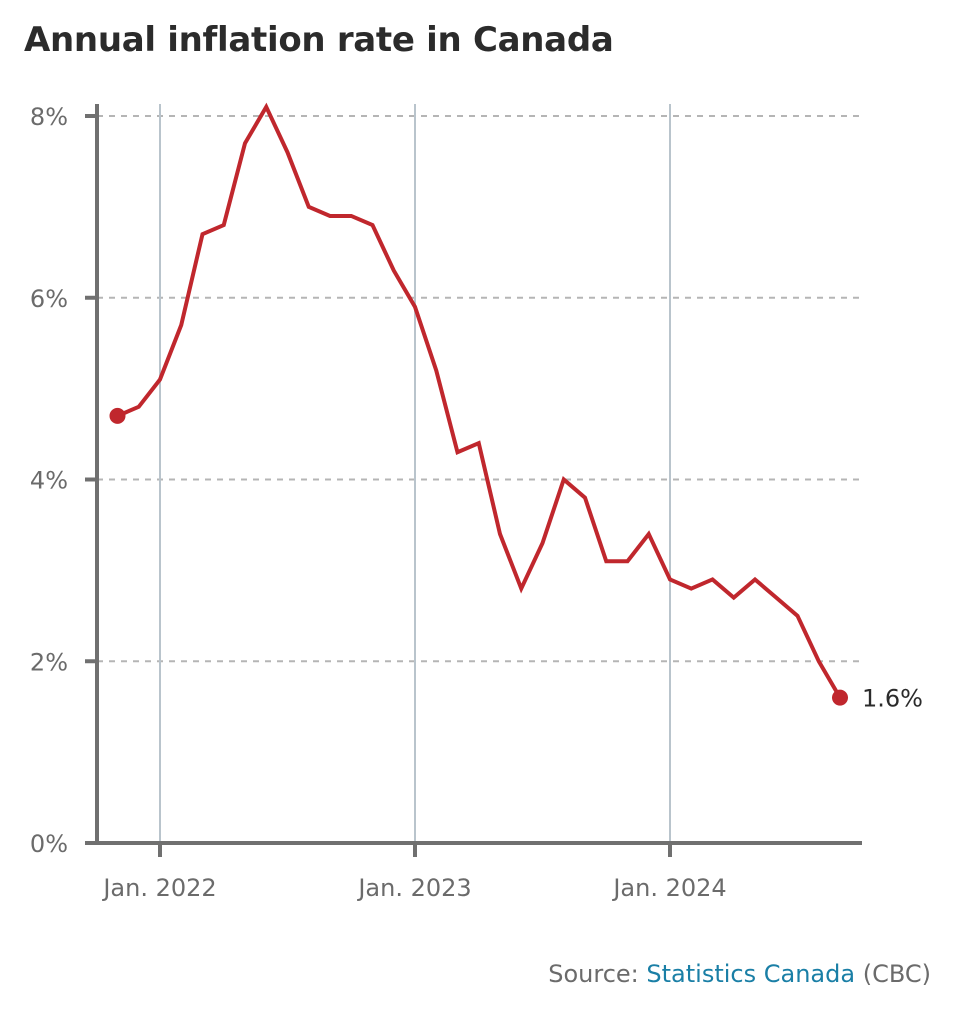 The height and width of the screenshot is (1024, 957). I want to click on start-marker, so click(117, 415).